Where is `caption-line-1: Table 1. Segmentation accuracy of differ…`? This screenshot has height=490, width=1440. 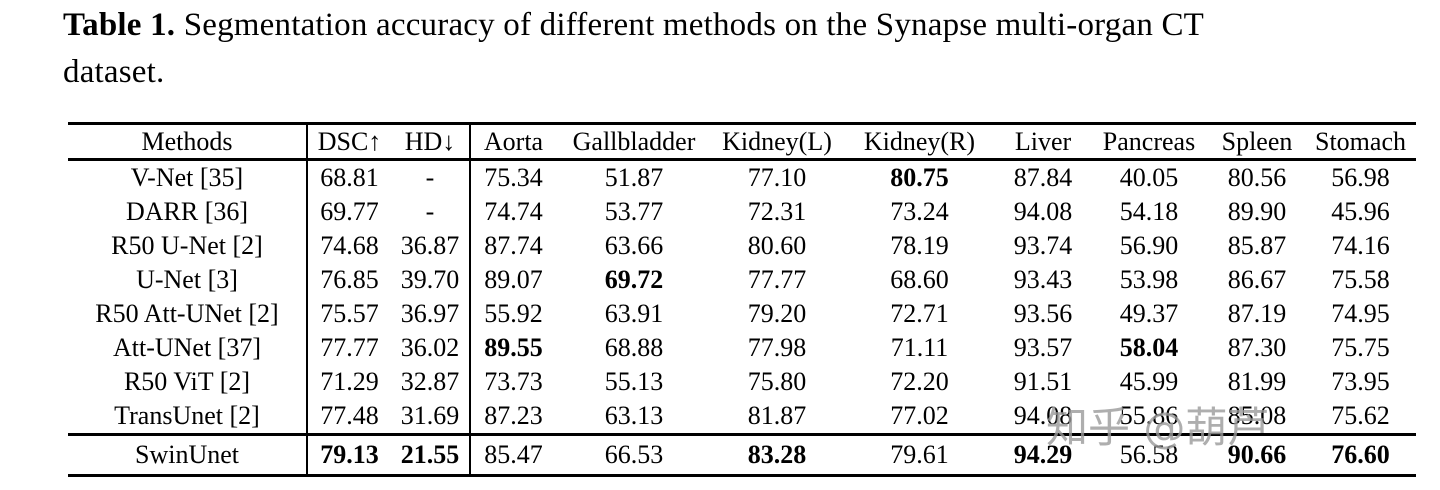 caption-line-1: Table 1. Segmentation accuracy of differ… is located at coordinates (748, 25).